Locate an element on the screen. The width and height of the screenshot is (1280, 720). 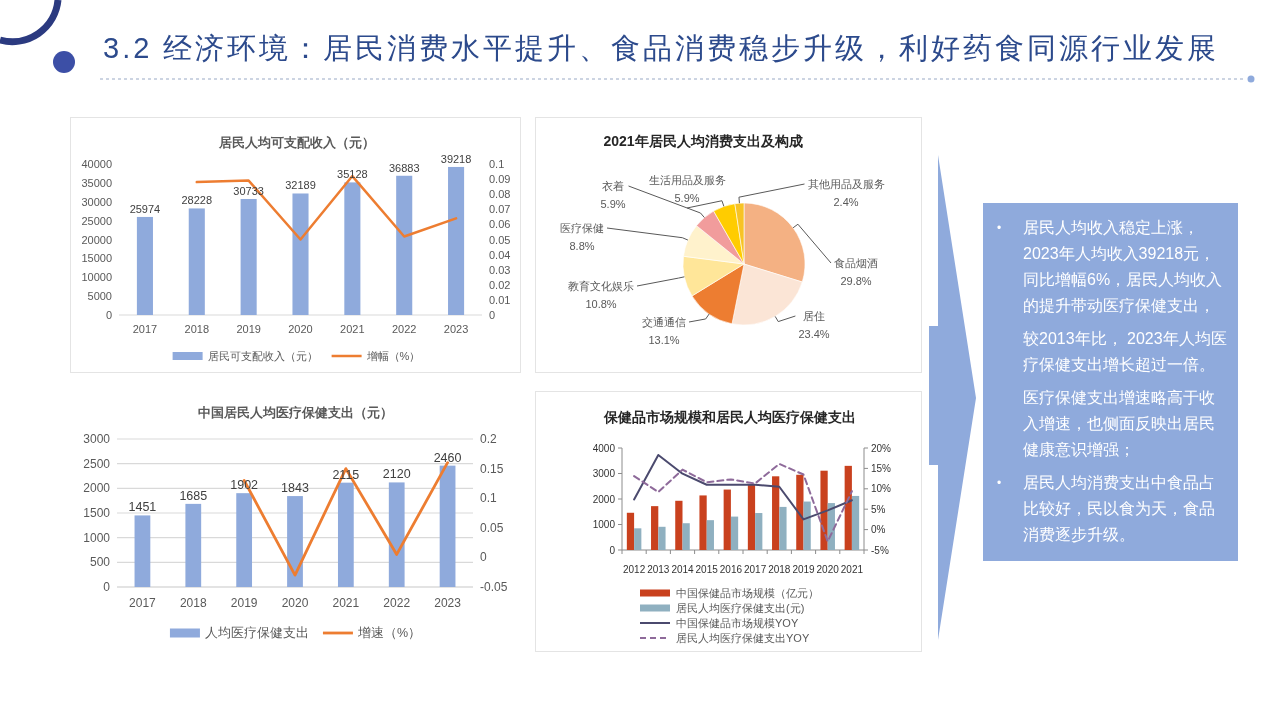
y2-tick-label: 0.01 is located at coordinates (500, 299).